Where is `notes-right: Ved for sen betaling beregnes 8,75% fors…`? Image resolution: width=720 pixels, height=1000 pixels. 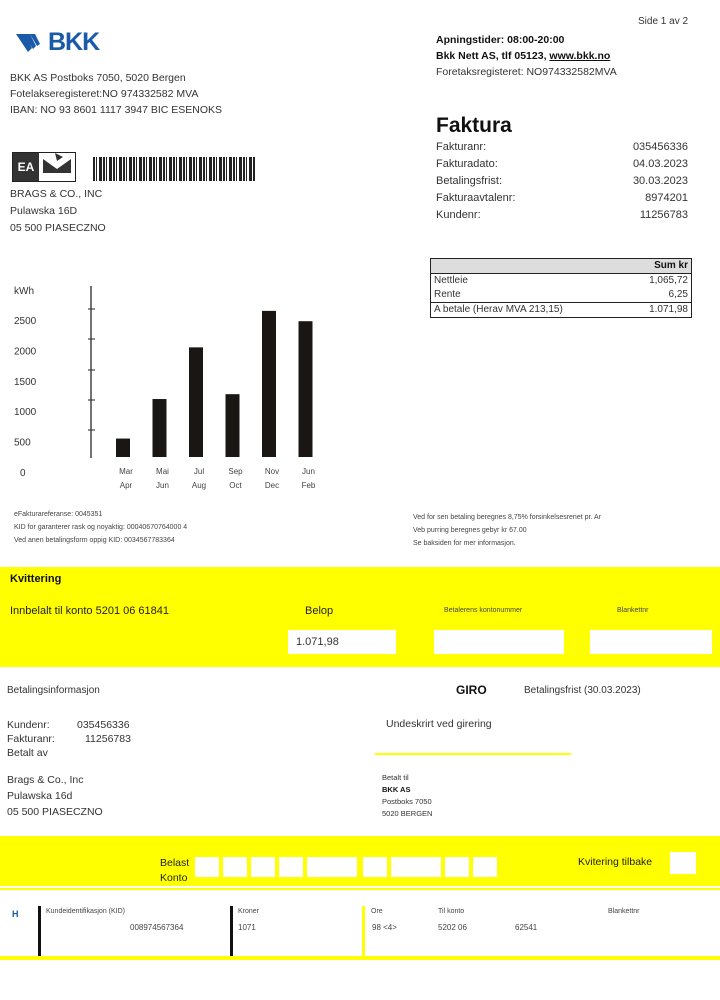
notes-right: Ved for sen betaling beregnes 8,75% fors… is located at coordinates (507, 530).